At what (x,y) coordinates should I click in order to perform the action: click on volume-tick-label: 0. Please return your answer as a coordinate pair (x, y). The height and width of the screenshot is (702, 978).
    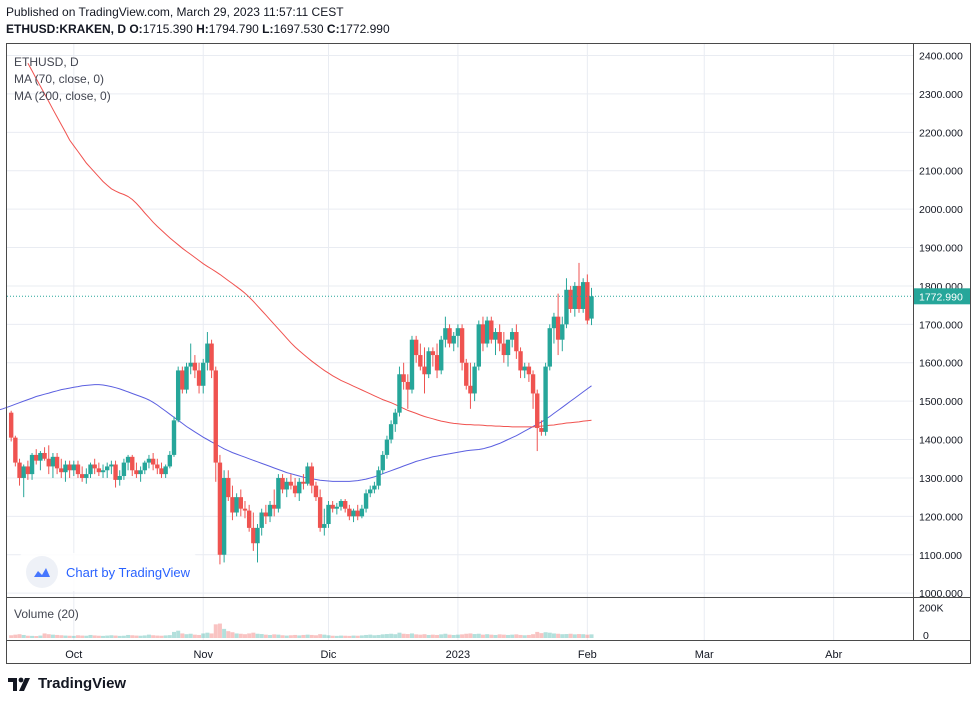
    Looking at the image, I should click on (926, 636).